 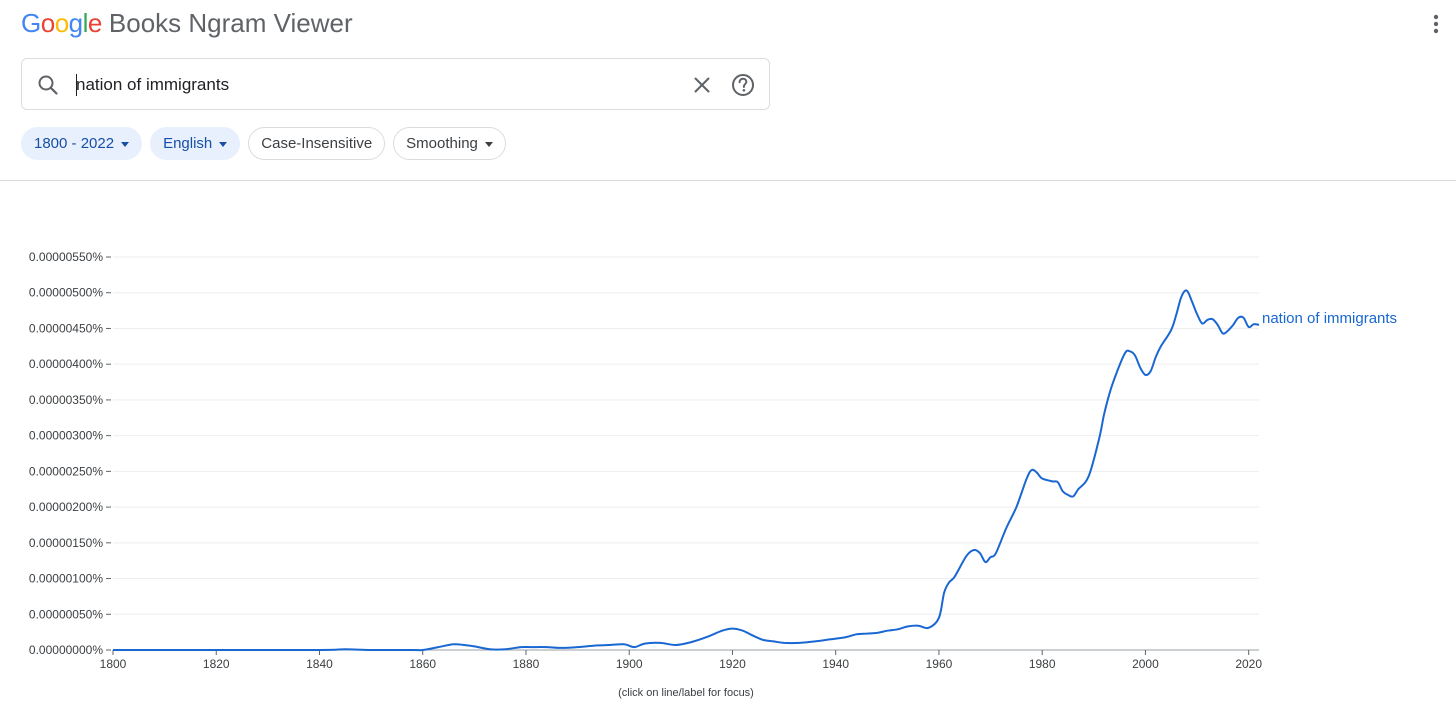 What do you see at coordinates (422, 664) in the screenshot?
I see `x-tick-label: 1860` at bounding box center [422, 664].